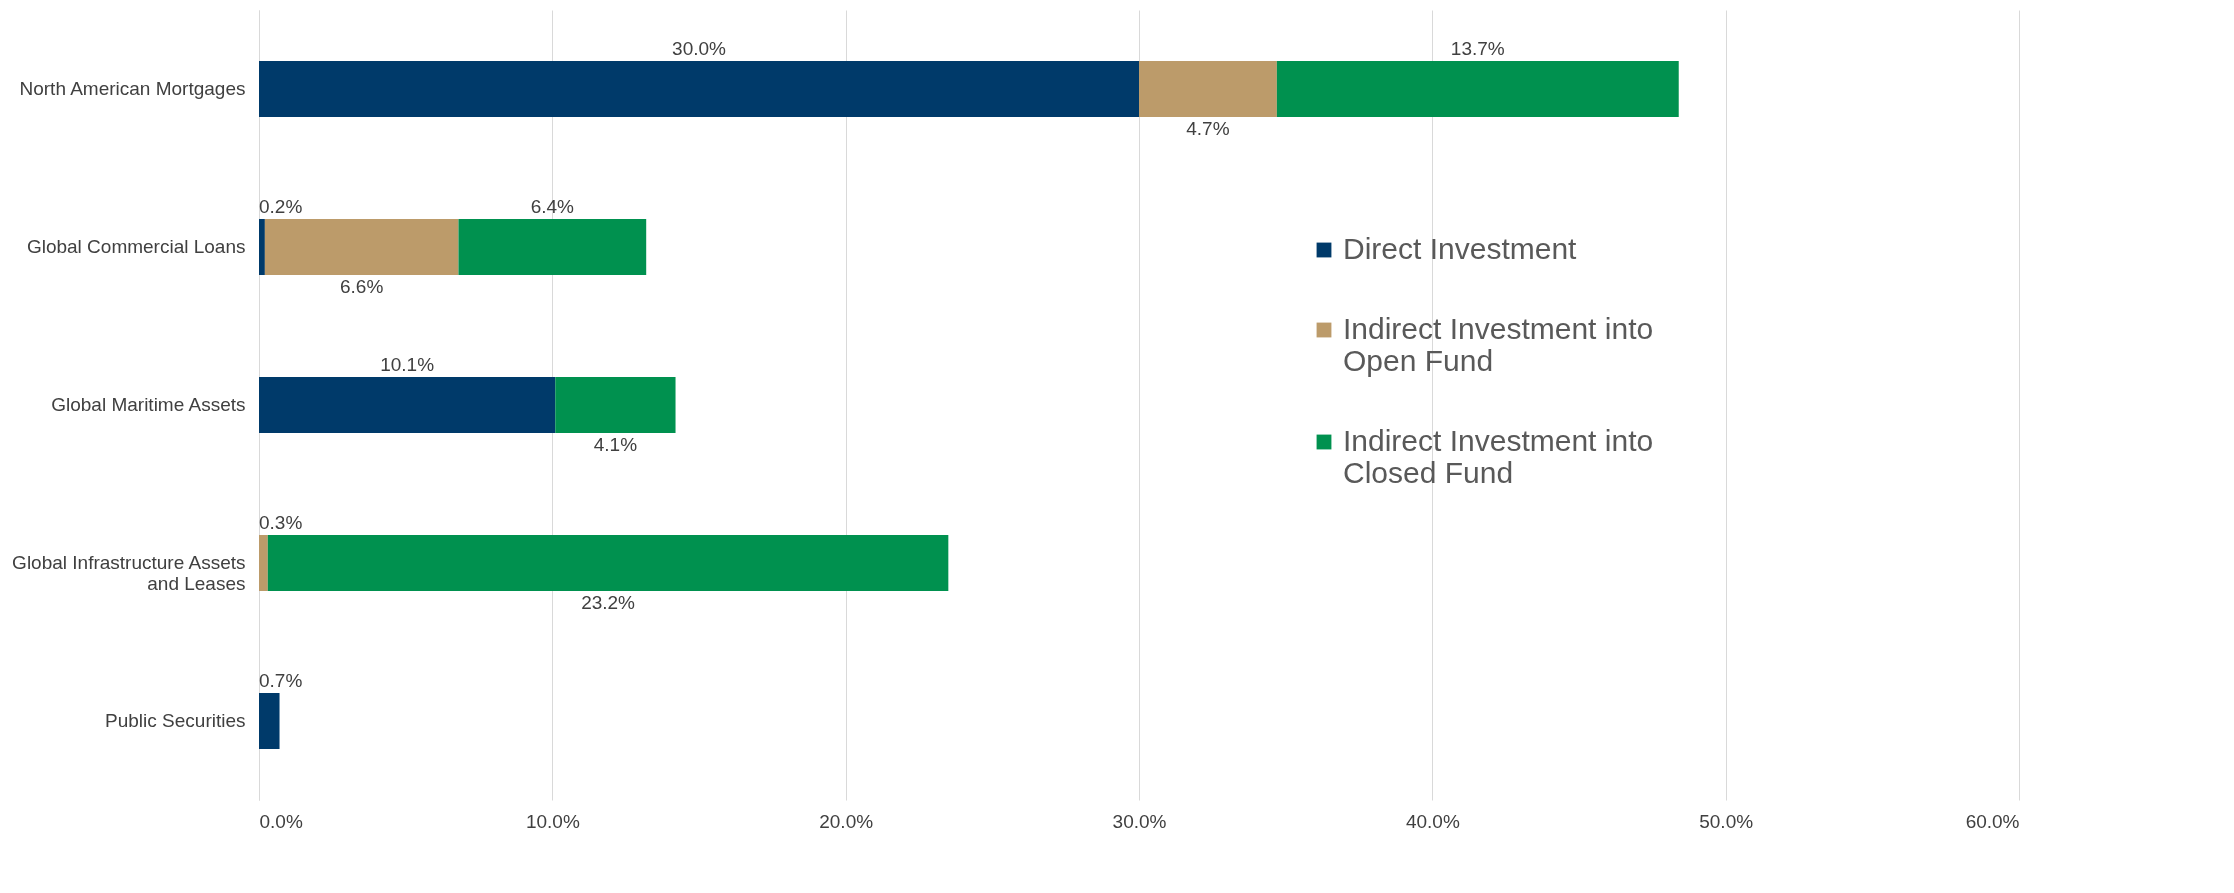 Image resolution: width=2234 pixels, height=893 pixels. What do you see at coordinates (1460, 248) in the screenshot?
I see `legend-label: Direct Investment` at bounding box center [1460, 248].